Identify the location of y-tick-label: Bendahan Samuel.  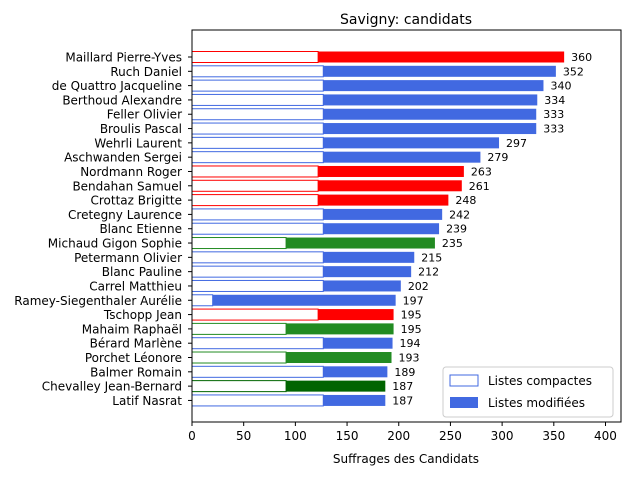
(127, 186).